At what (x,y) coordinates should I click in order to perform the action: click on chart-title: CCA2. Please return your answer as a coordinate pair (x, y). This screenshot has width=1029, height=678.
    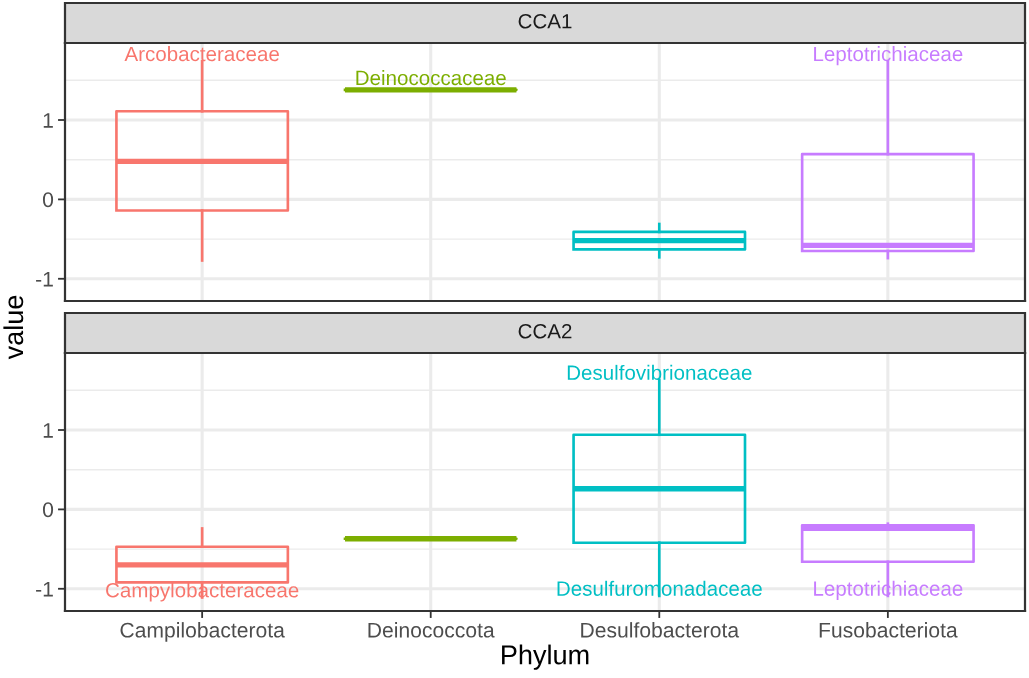
    Looking at the image, I should click on (545, 331).